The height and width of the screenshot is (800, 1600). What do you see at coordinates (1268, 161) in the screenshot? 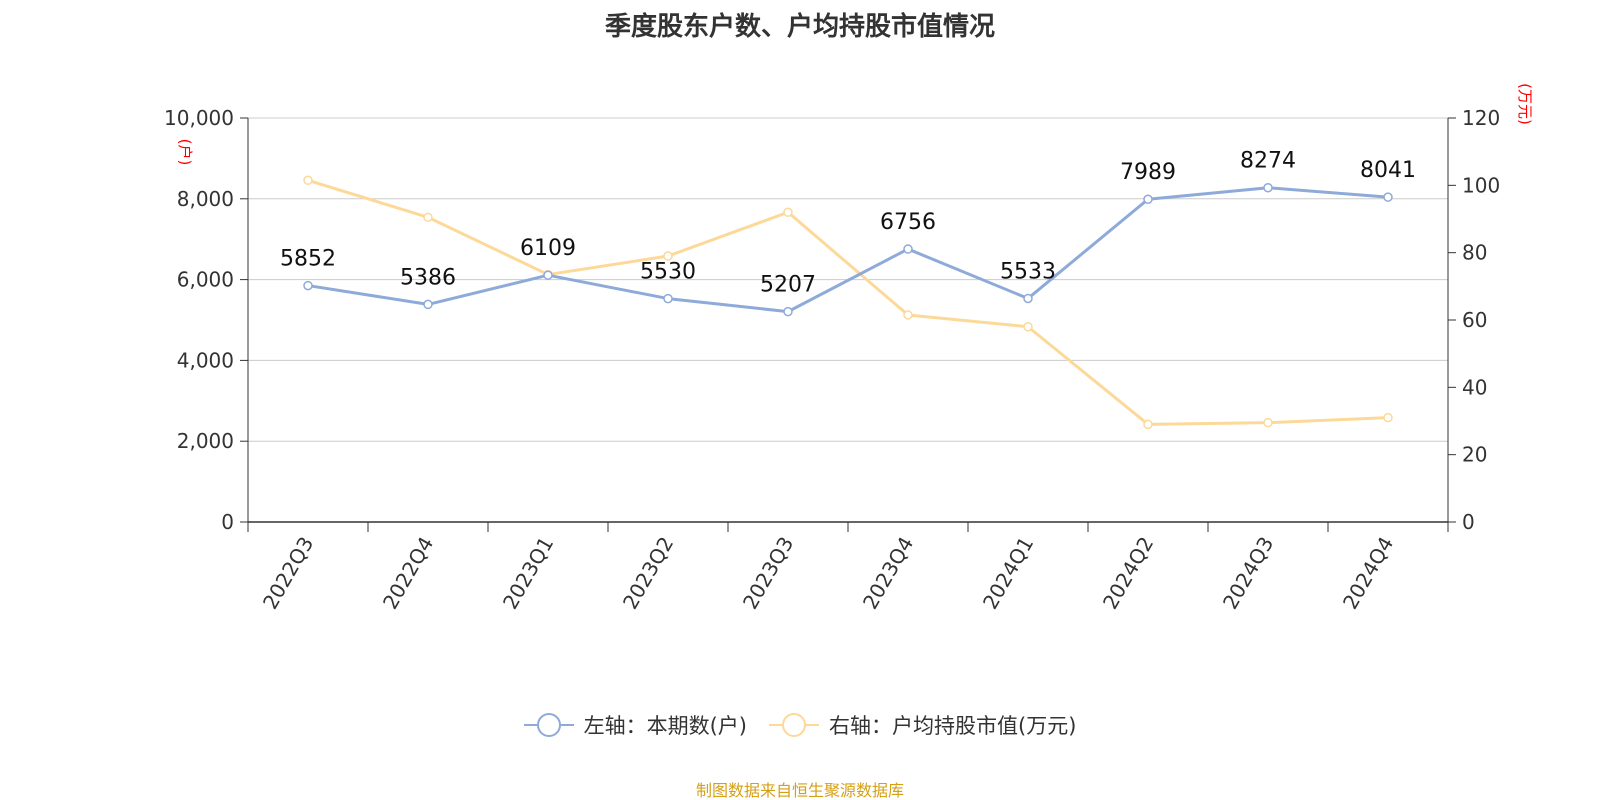
I see `data-label: 8274` at bounding box center [1268, 161].